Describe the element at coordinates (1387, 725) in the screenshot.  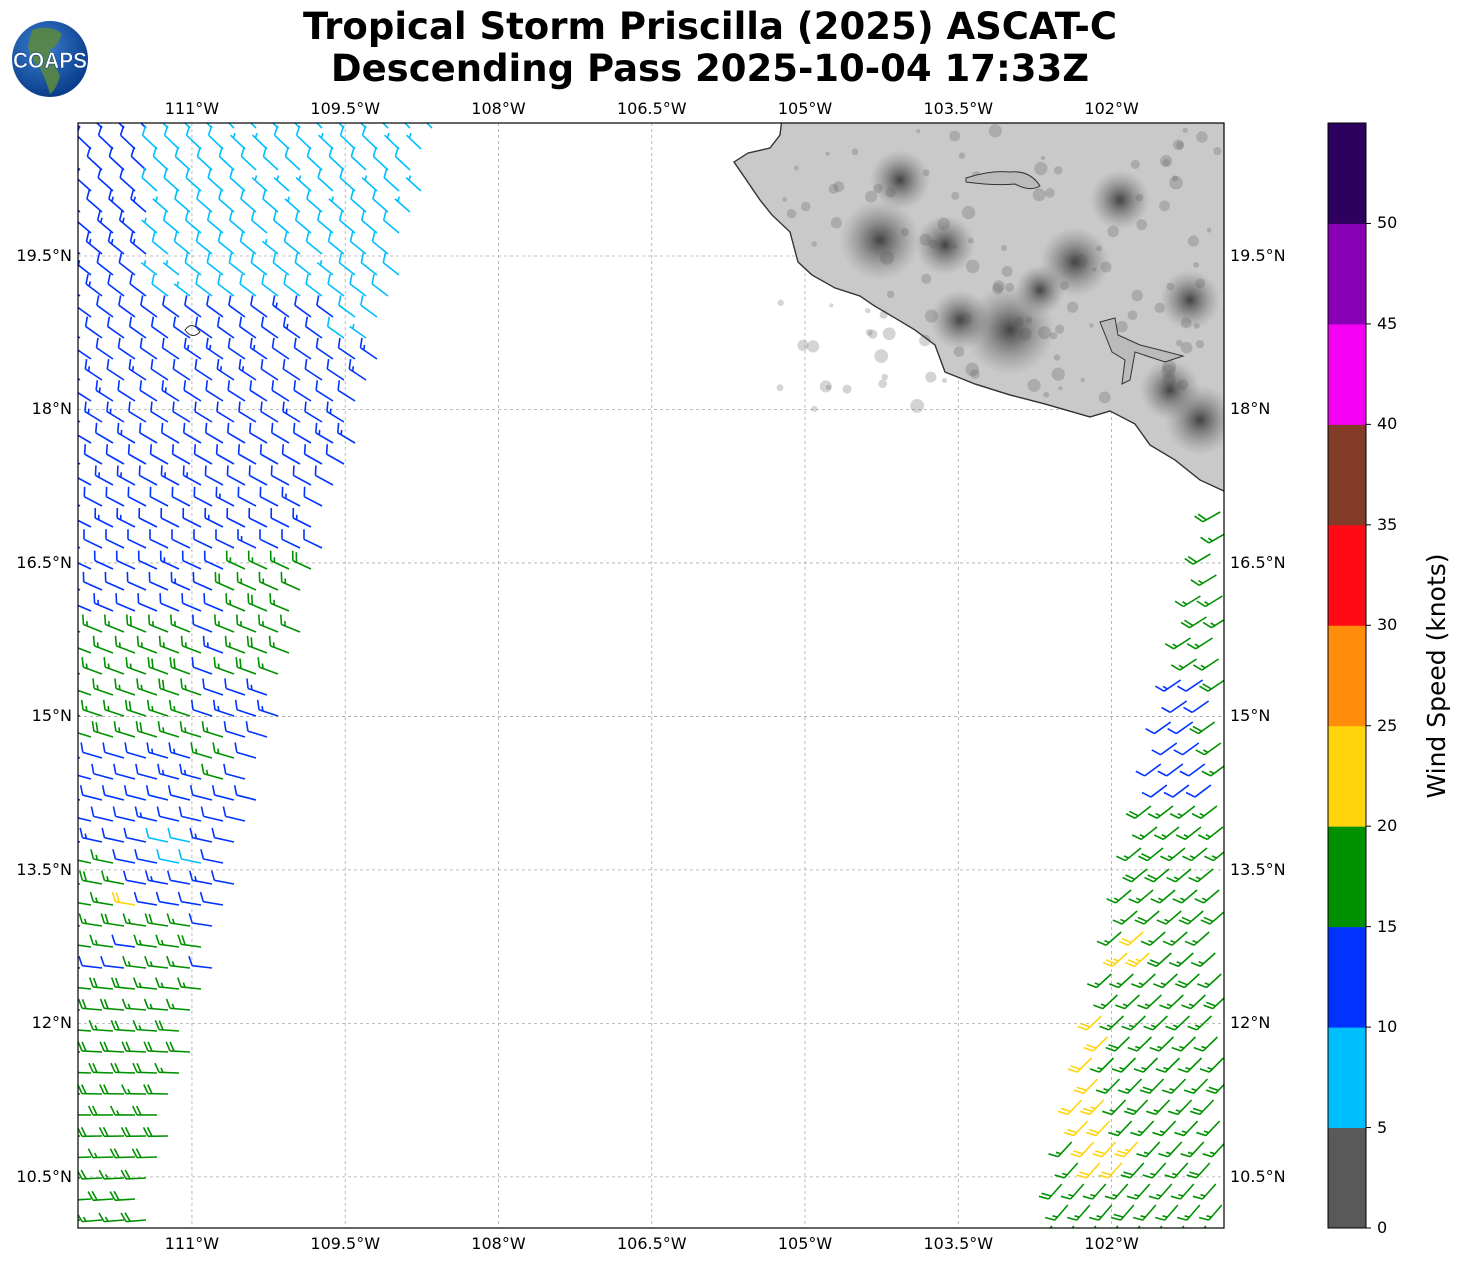
I see `colorbar-tick-label: 25` at that location.